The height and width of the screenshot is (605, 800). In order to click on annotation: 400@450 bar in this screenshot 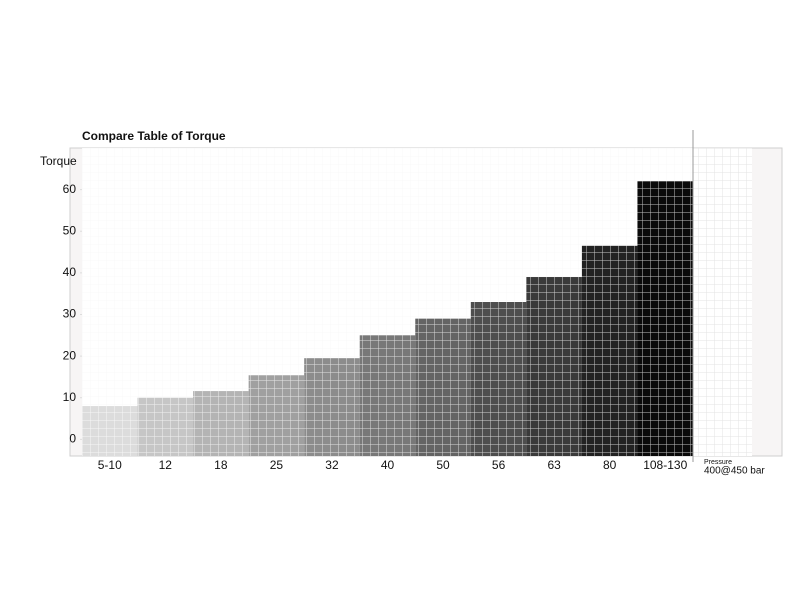, I will do `click(734, 471)`.